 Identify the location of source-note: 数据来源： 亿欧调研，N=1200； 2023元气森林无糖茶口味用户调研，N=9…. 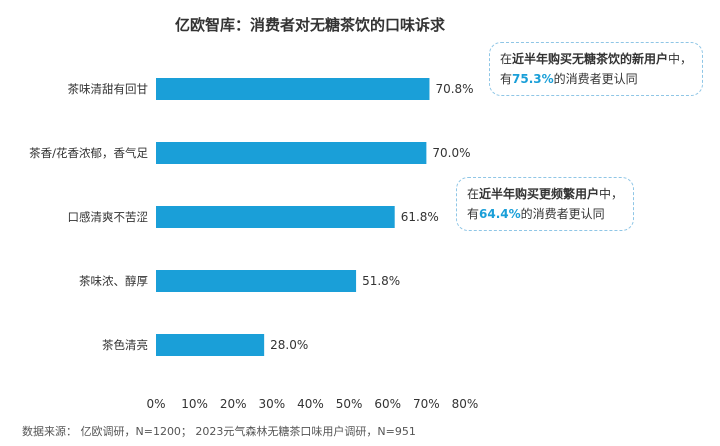
(219, 431).